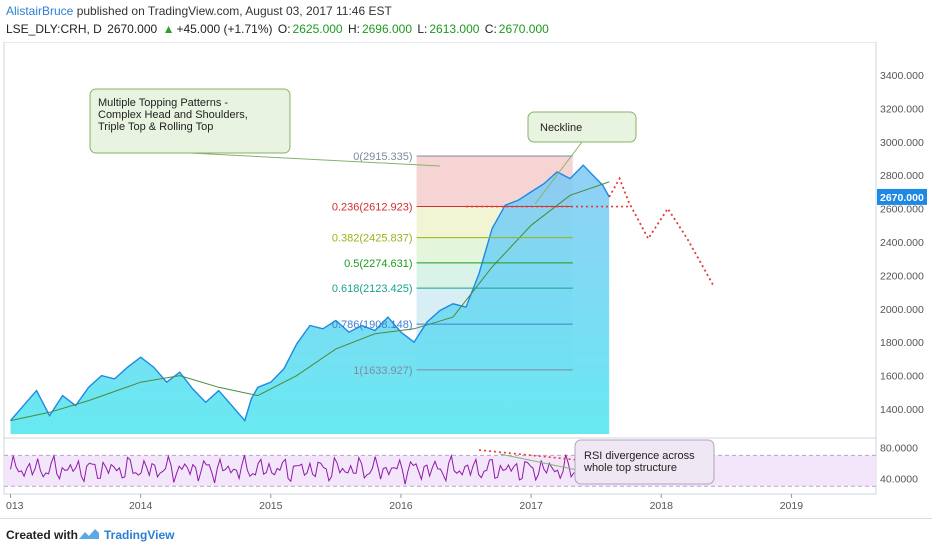 The width and height of the screenshot is (932, 551). I want to click on tradingview-brand-link: TradingView, so click(139, 535).